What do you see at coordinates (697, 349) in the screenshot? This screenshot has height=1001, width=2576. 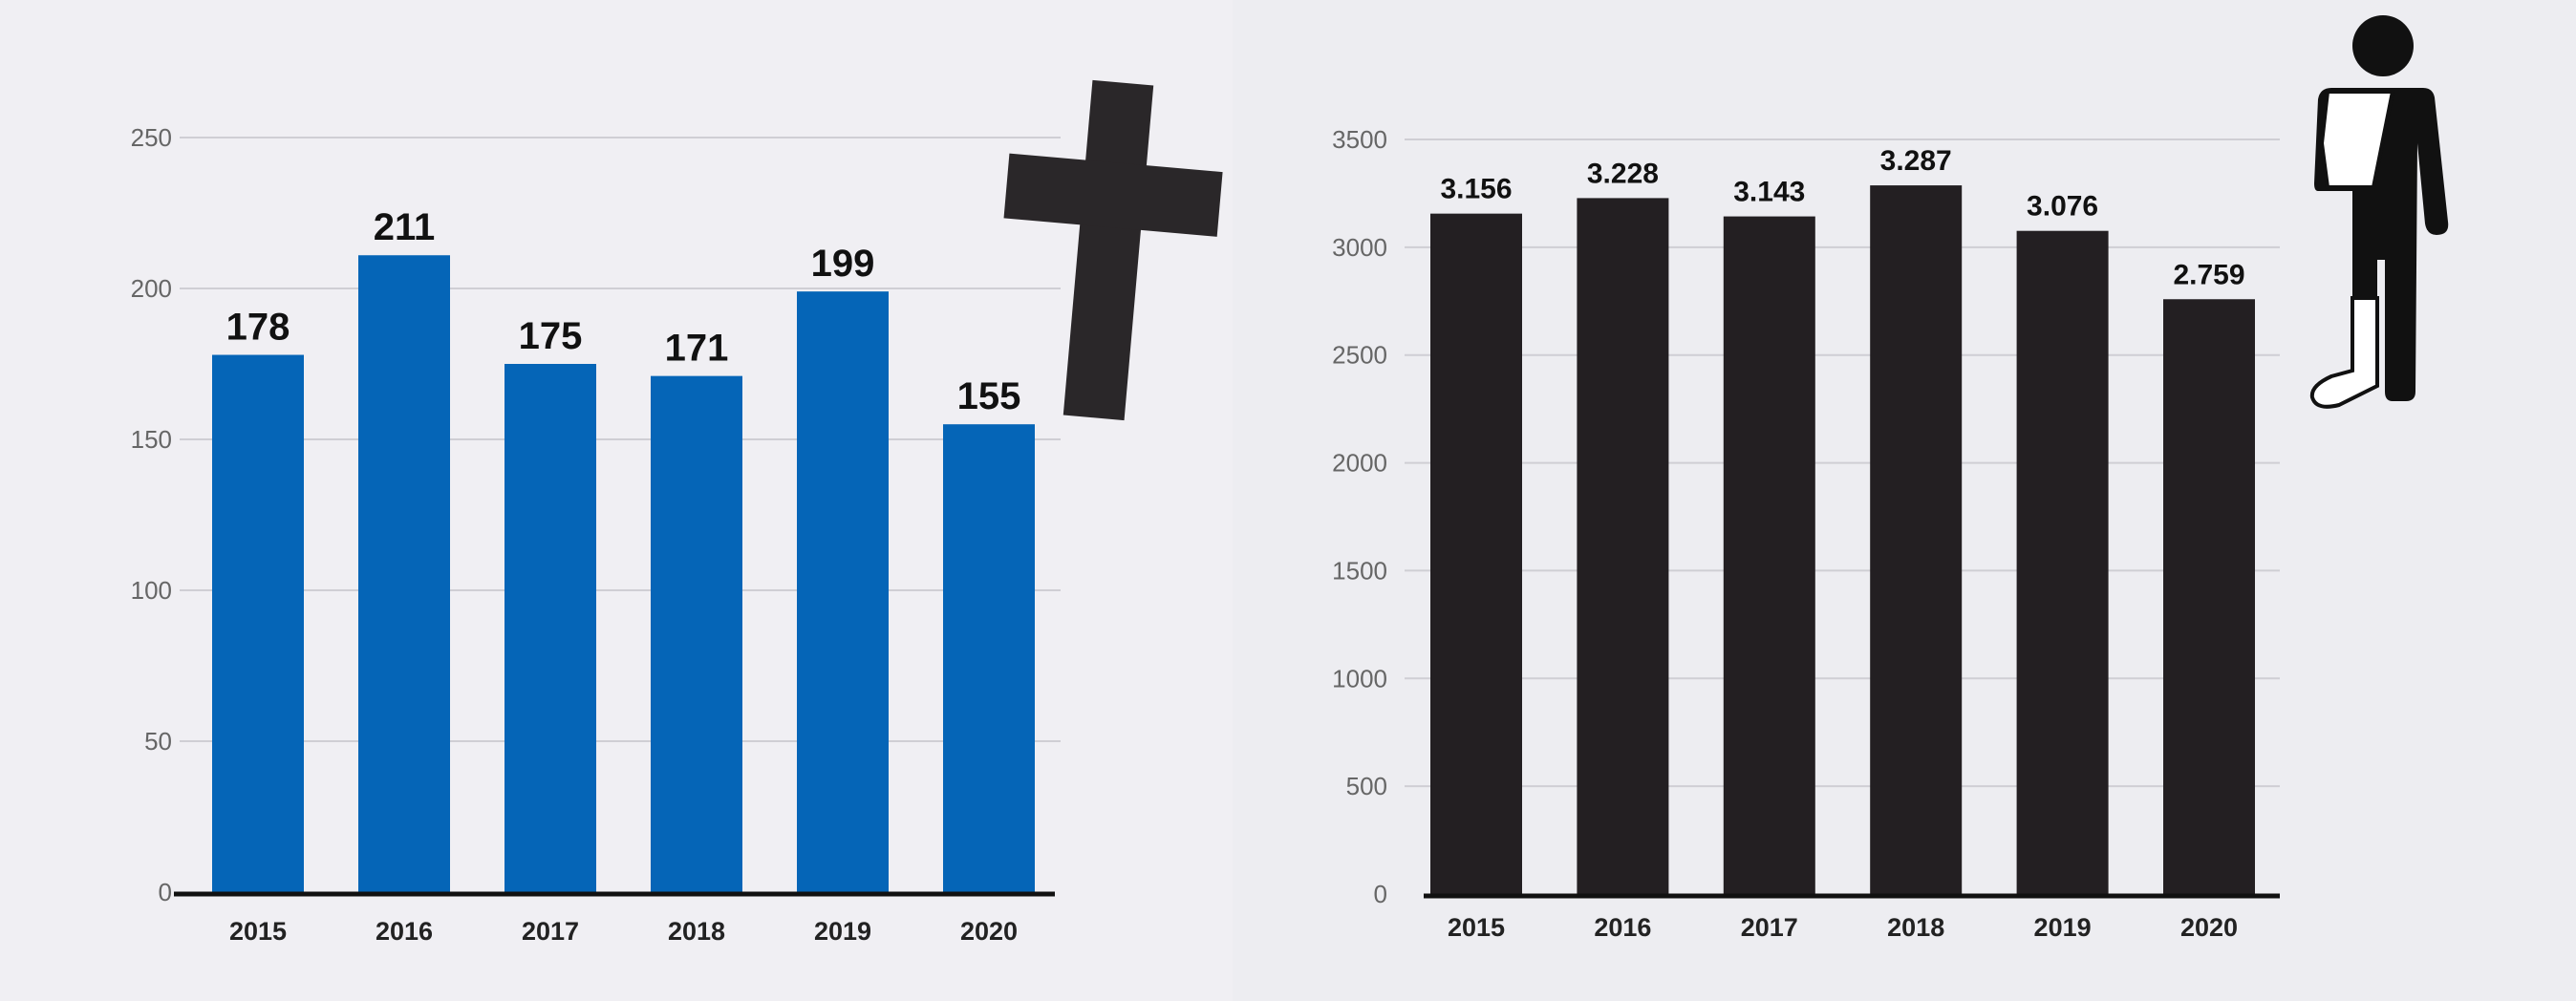 I see `value-label: 171` at bounding box center [697, 349].